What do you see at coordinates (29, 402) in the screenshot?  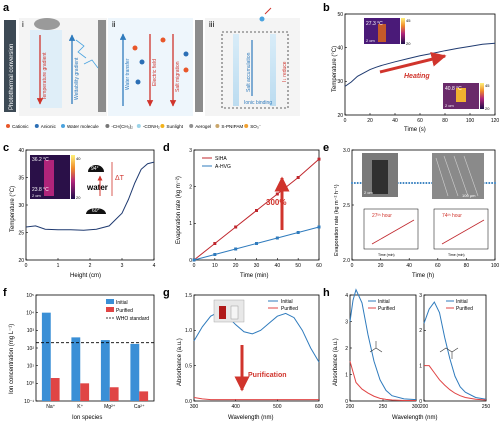 I see `y-tick-label: 10⁻¹` at bounding box center [29, 402].